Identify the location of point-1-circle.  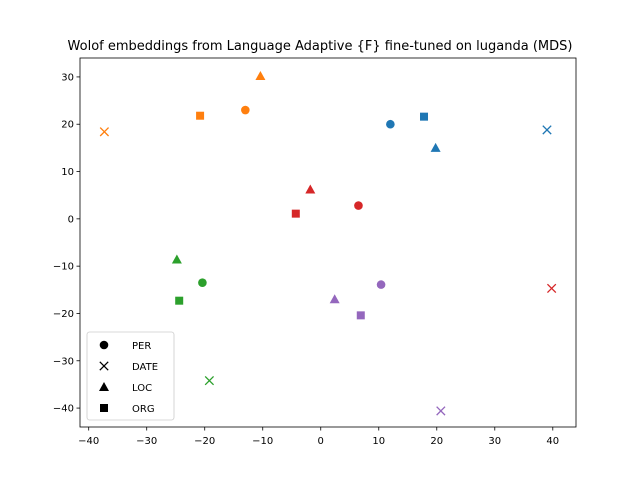
(245, 110).